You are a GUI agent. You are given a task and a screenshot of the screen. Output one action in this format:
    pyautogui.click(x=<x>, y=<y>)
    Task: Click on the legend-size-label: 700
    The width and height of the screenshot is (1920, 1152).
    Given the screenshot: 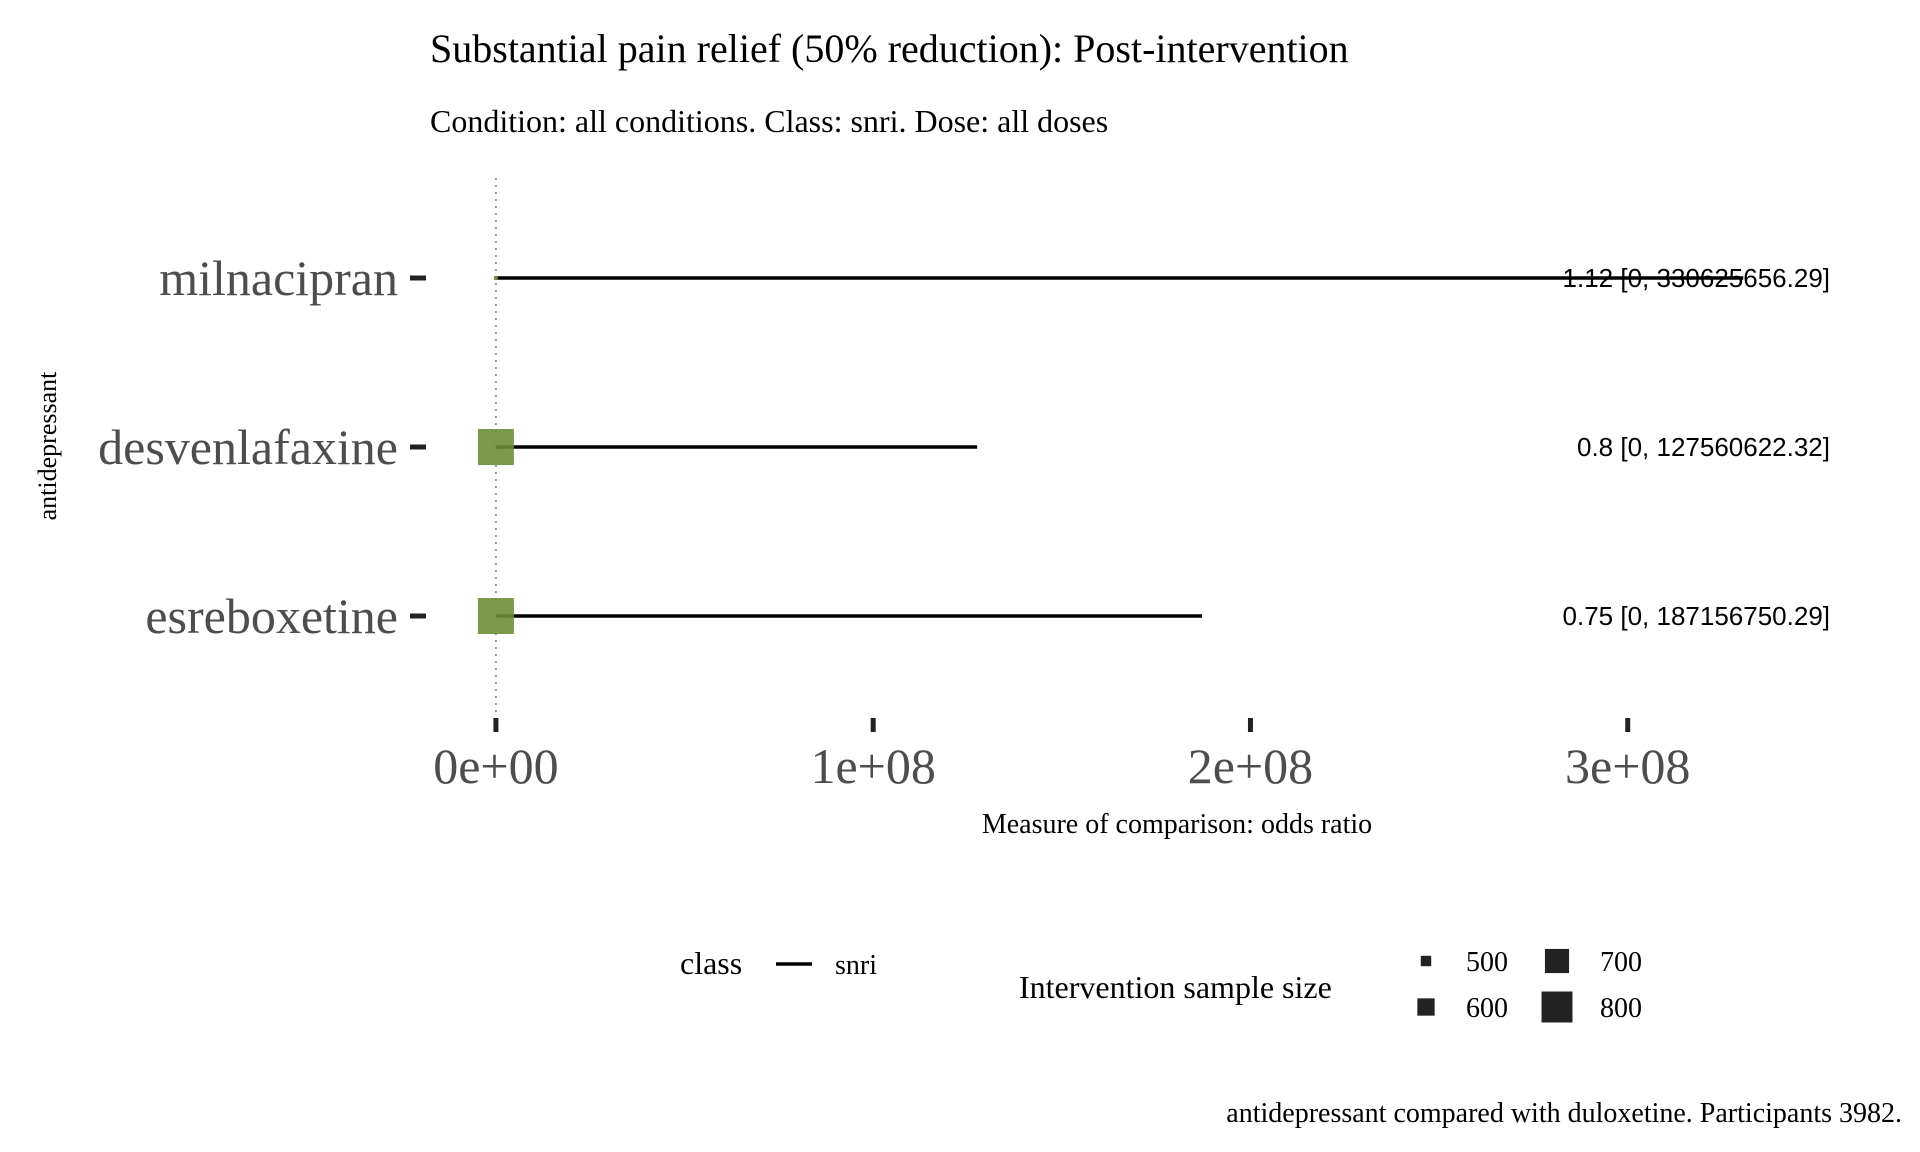 What is the action you would take?
    pyautogui.click(x=1621, y=962)
    